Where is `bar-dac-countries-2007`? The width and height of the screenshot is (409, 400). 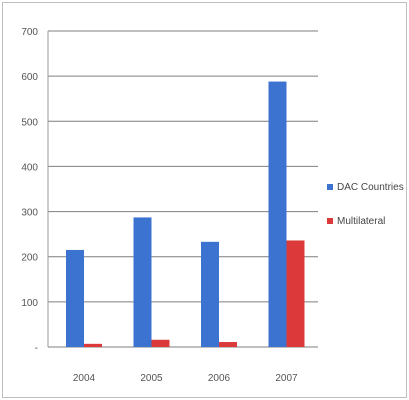 bar-dac-countries-2007 is located at coordinates (277, 214).